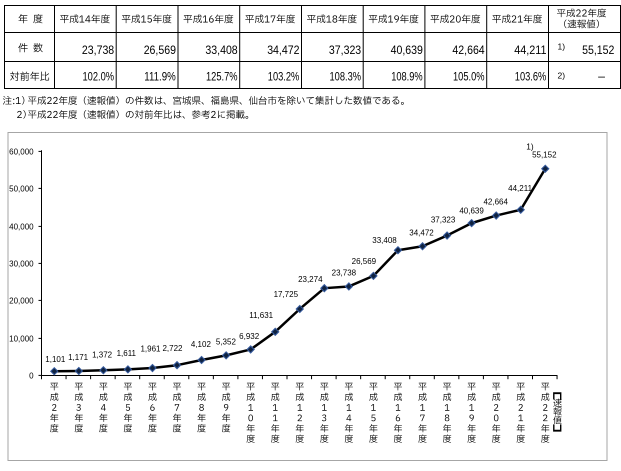 The image size is (621, 471). What do you see at coordinates (286, 294) in the screenshot?
I see `svg-text: 17,725` at bounding box center [286, 294].